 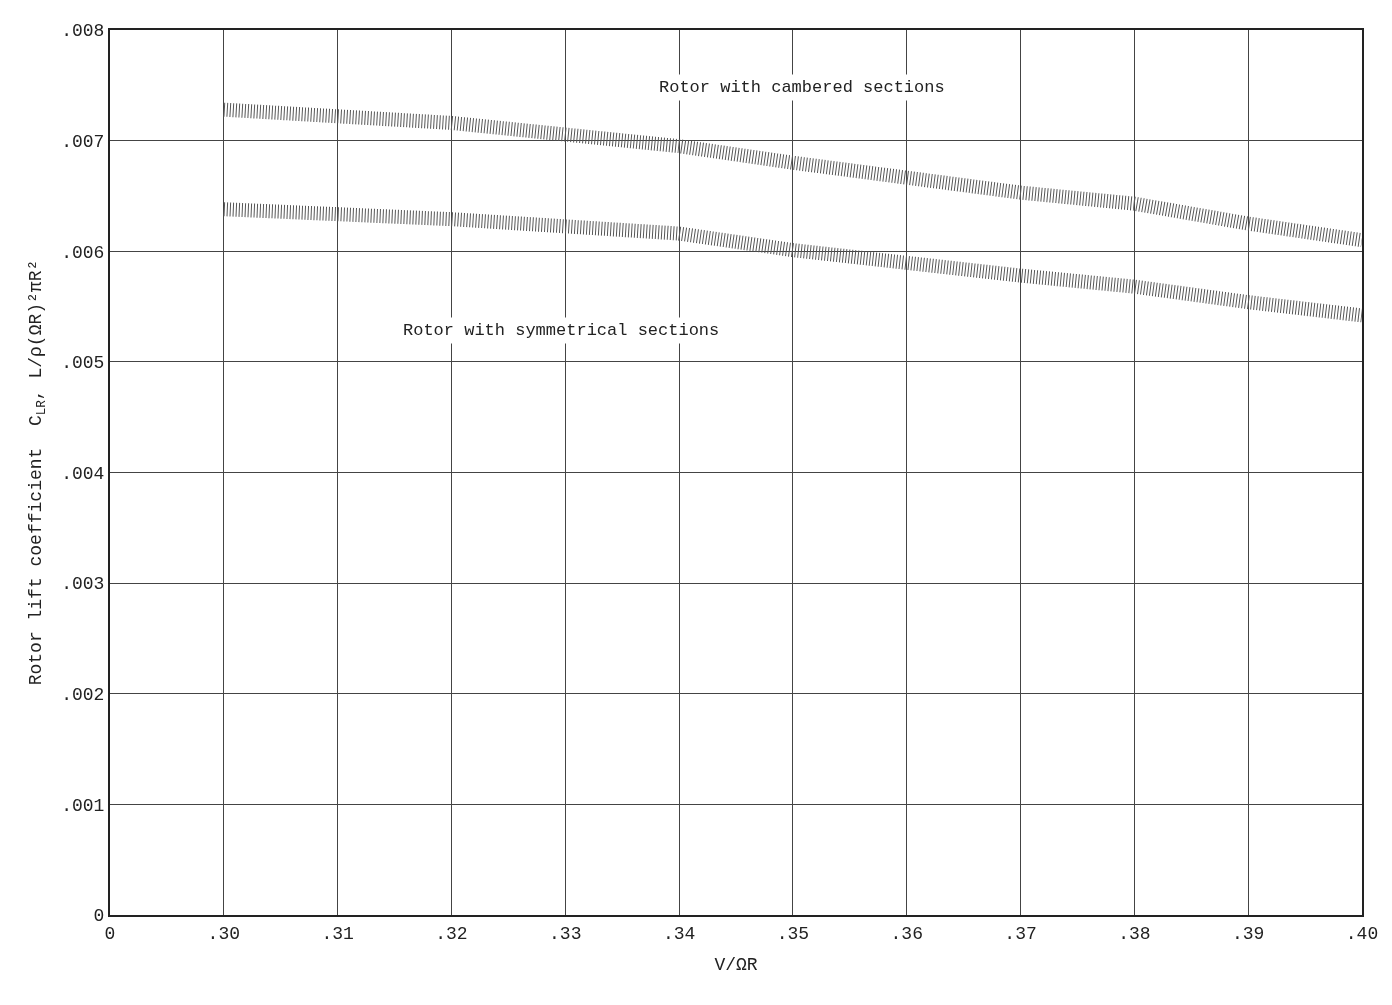 What do you see at coordinates (83, 363) in the screenshot?
I see `y-tick-label: .005` at bounding box center [83, 363].